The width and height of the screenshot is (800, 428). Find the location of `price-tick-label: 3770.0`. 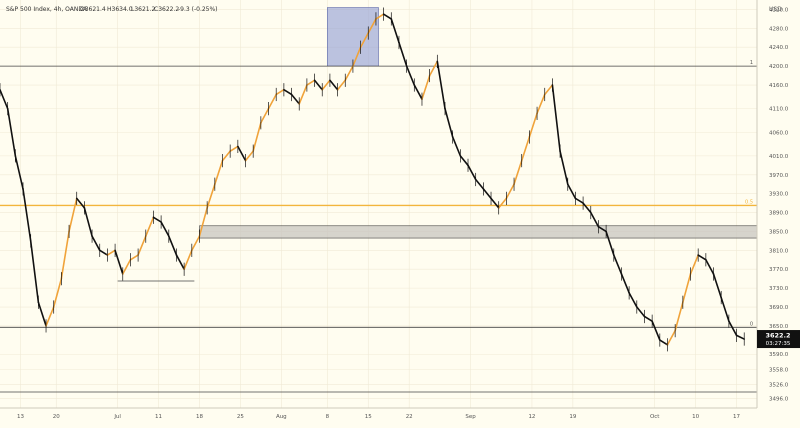

price-tick-label: 3770.0 is located at coordinates (779, 270).